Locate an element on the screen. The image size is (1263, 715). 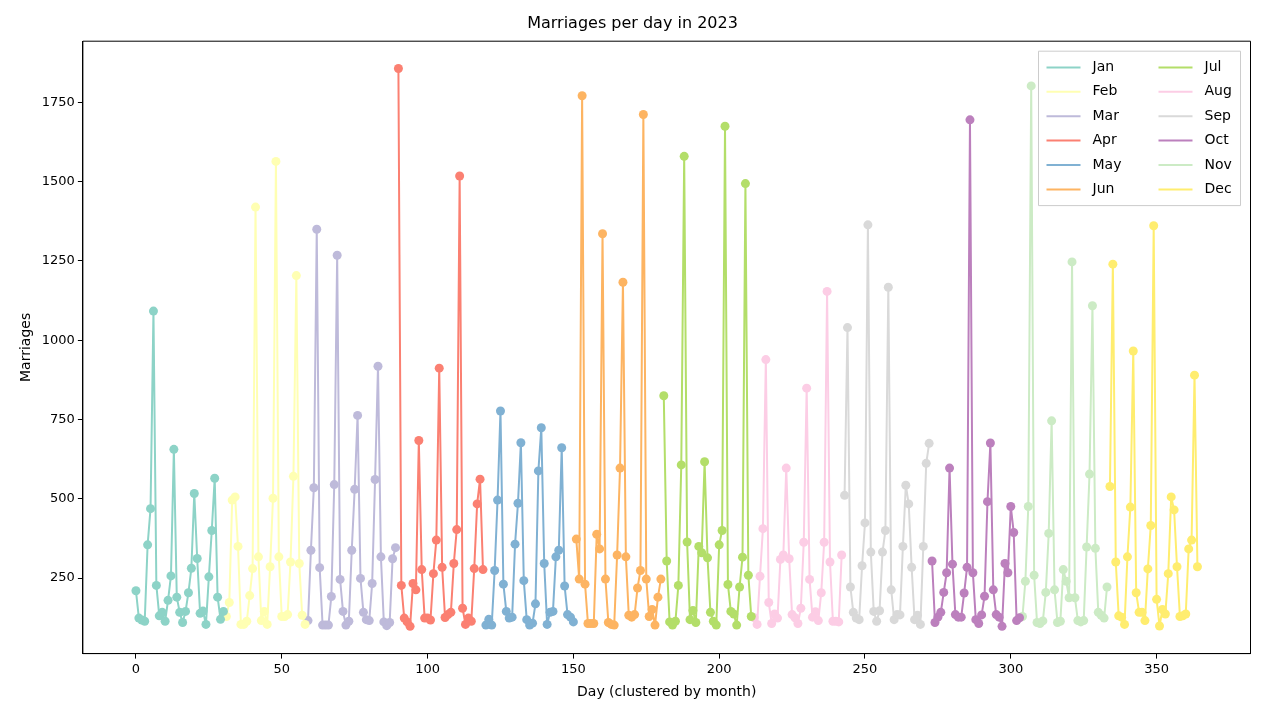
x-tick-label: 150 is located at coordinates (573, 668).